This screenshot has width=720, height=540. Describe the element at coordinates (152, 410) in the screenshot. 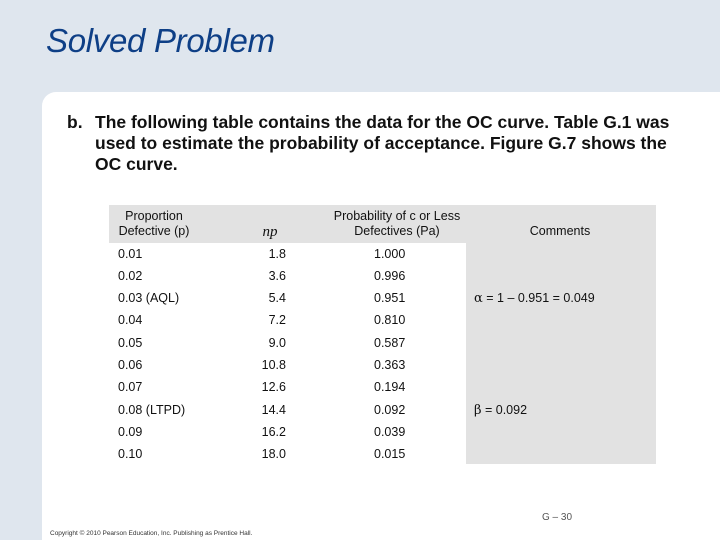

I see `cell-proportion: 0.08 (LTPD)` at that location.